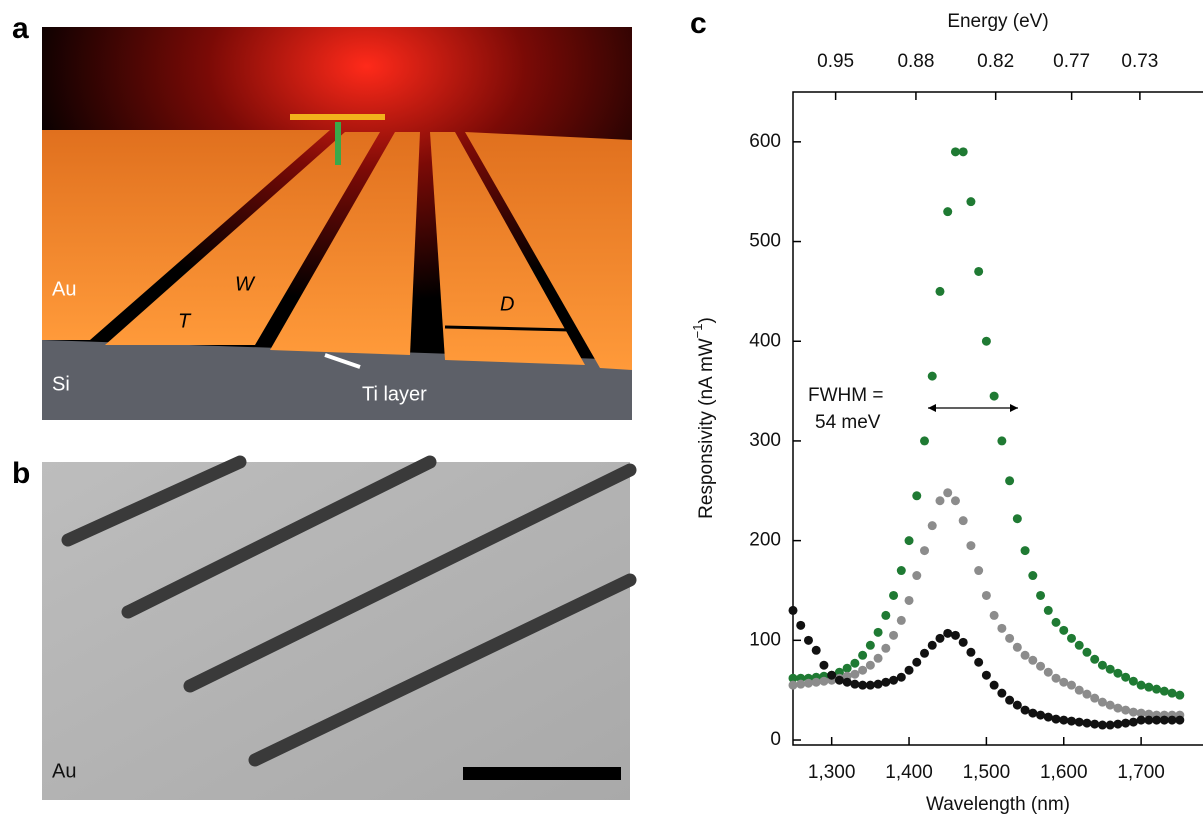  Describe the element at coordinates (703, 418) in the screenshot. I see `y-axis-label: Responsivity (nA mW−1)` at that location.